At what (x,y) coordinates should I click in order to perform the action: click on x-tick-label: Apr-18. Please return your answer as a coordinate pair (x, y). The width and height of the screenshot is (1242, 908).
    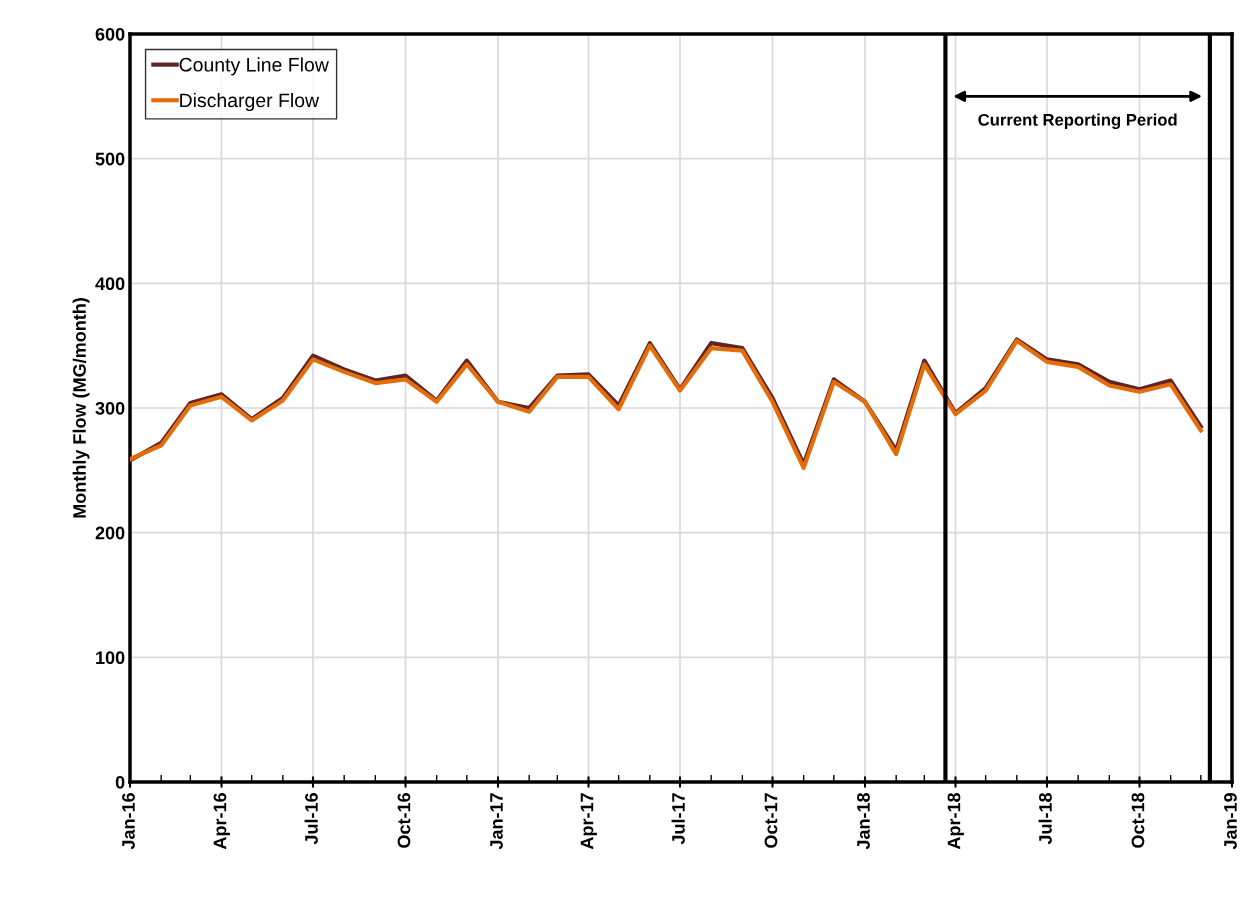
    Looking at the image, I should click on (955, 821).